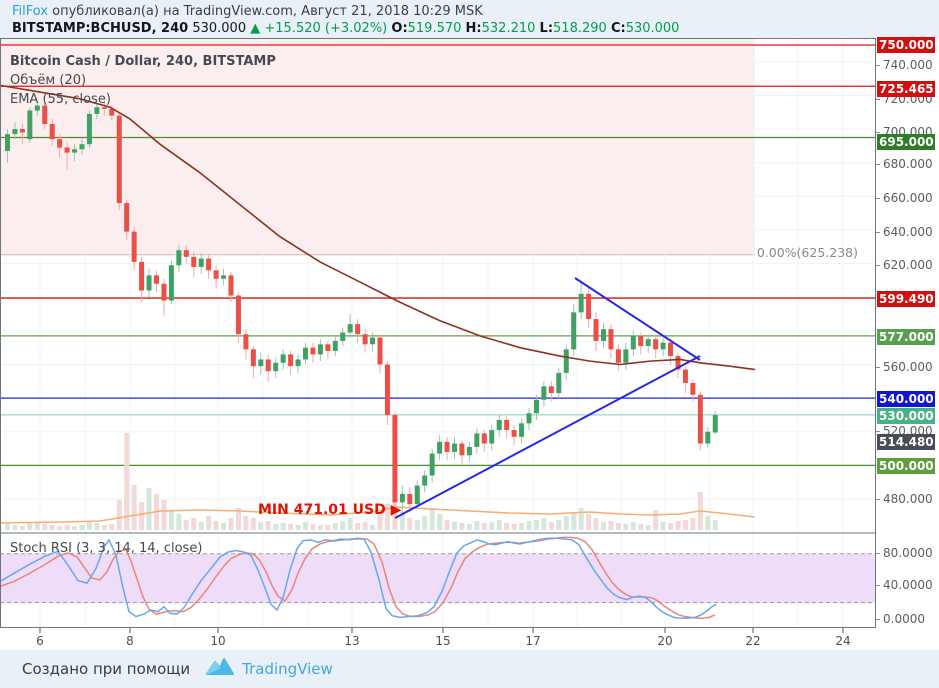  What do you see at coordinates (330, 510) in the screenshot?
I see `min-price-callout: MIN 471.01 USD ▶` at bounding box center [330, 510].